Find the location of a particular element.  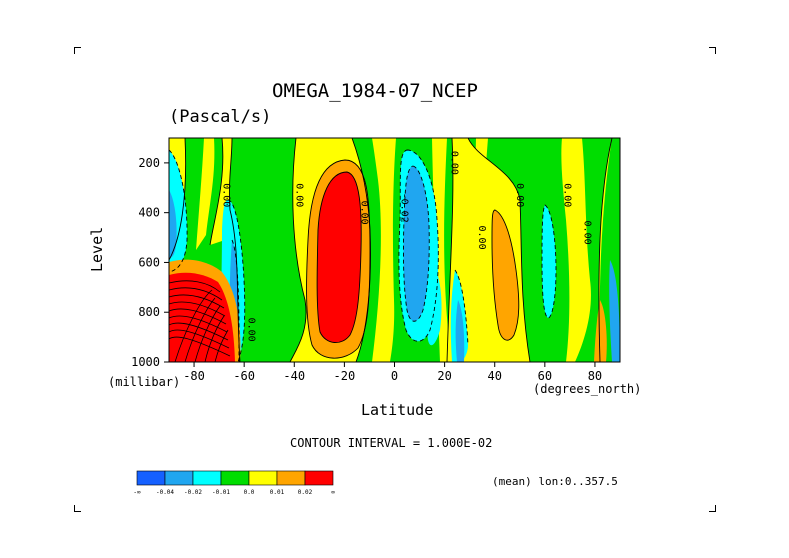

y-tick-label-0: 200 is located at coordinates (149, 163).